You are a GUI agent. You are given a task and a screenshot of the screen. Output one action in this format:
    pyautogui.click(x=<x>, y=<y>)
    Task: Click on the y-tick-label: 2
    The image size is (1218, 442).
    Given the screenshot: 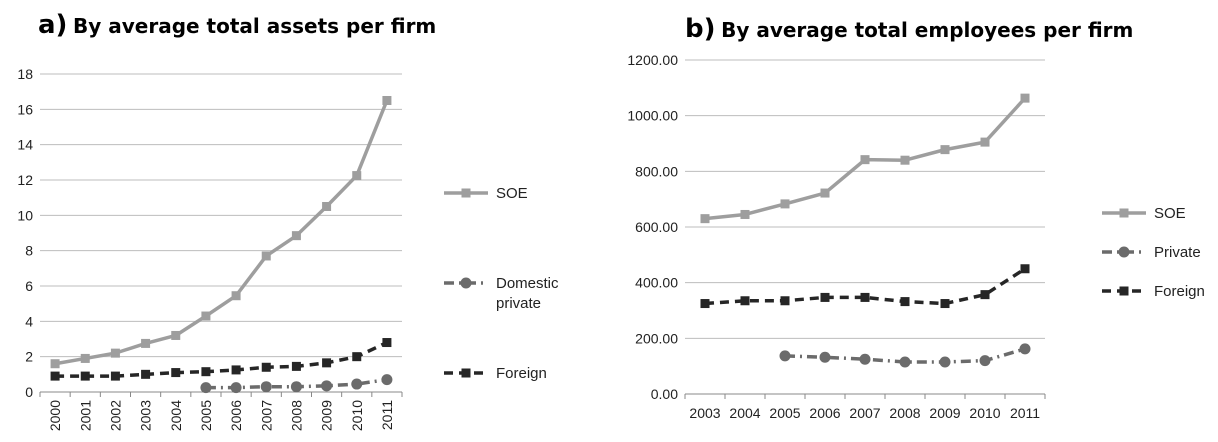 What is the action you would take?
    pyautogui.click(x=29, y=357)
    